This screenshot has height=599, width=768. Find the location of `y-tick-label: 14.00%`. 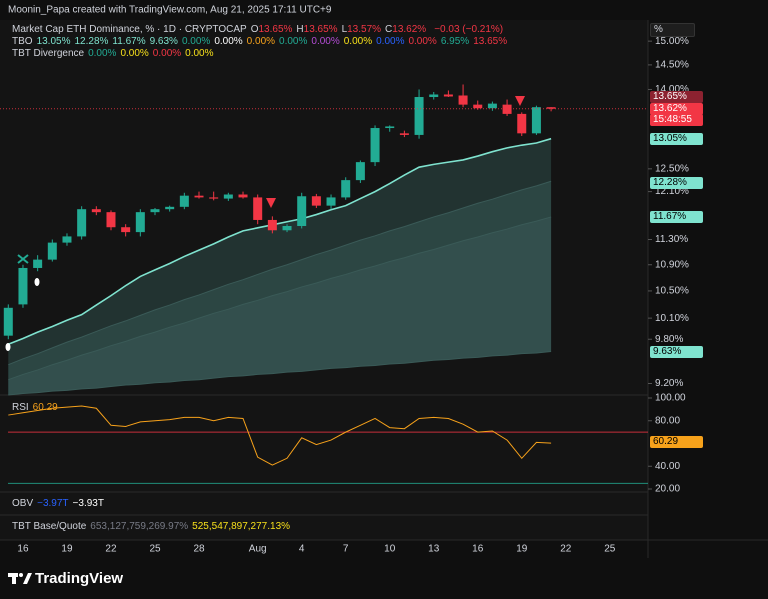

y-tick-label: 14.00% is located at coordinates (672, 89).